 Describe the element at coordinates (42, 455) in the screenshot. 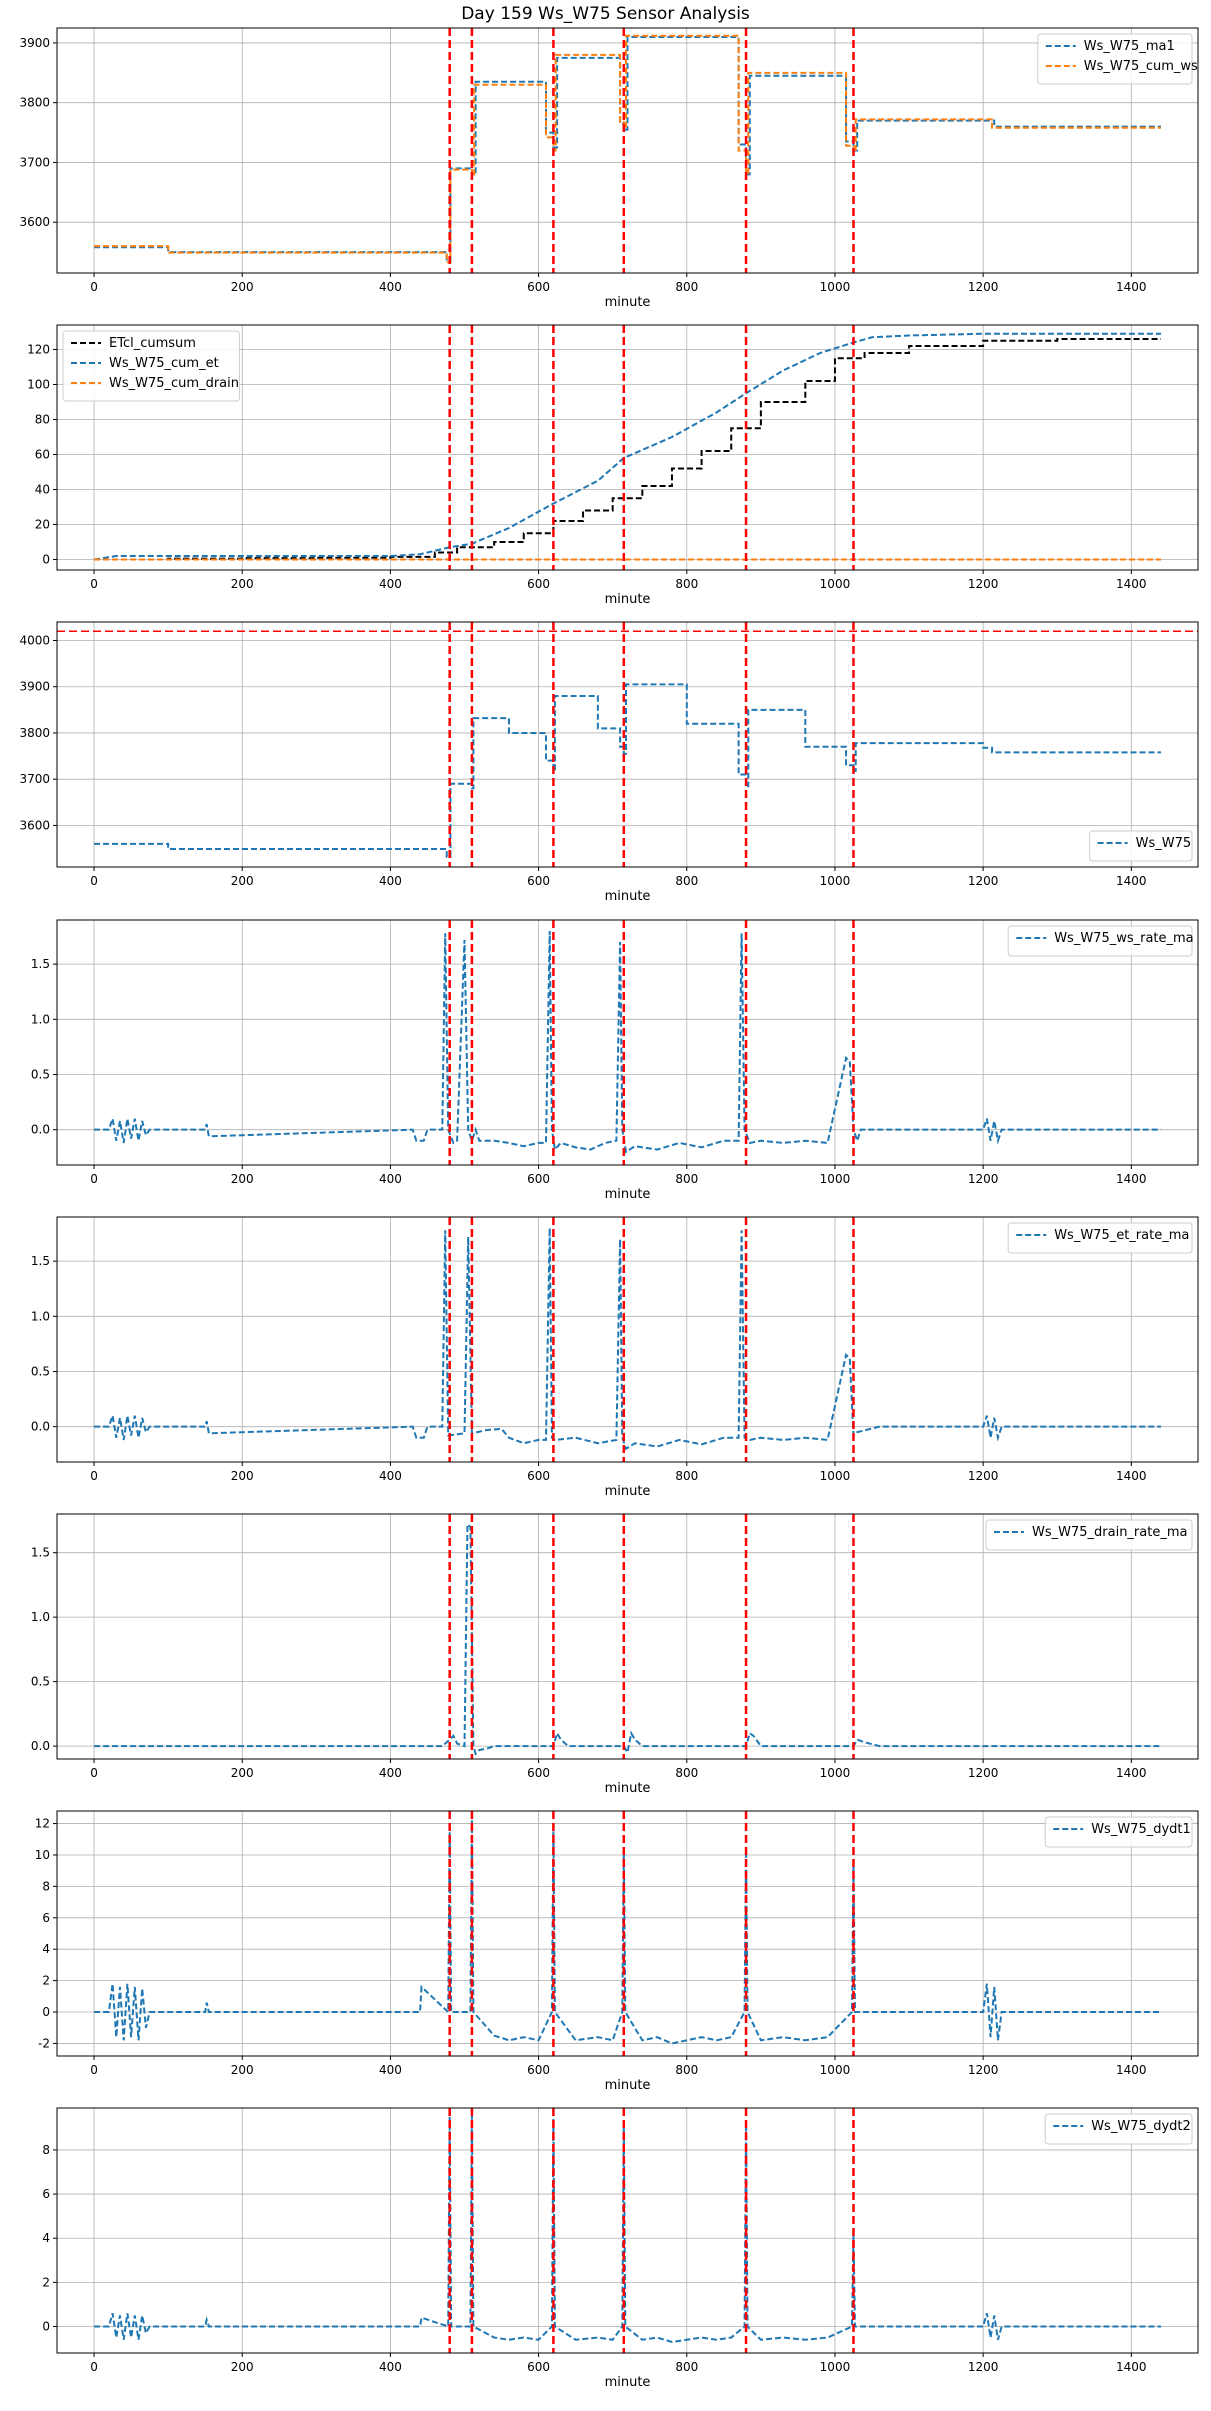

I see `y-tick-label: 60` at that location.